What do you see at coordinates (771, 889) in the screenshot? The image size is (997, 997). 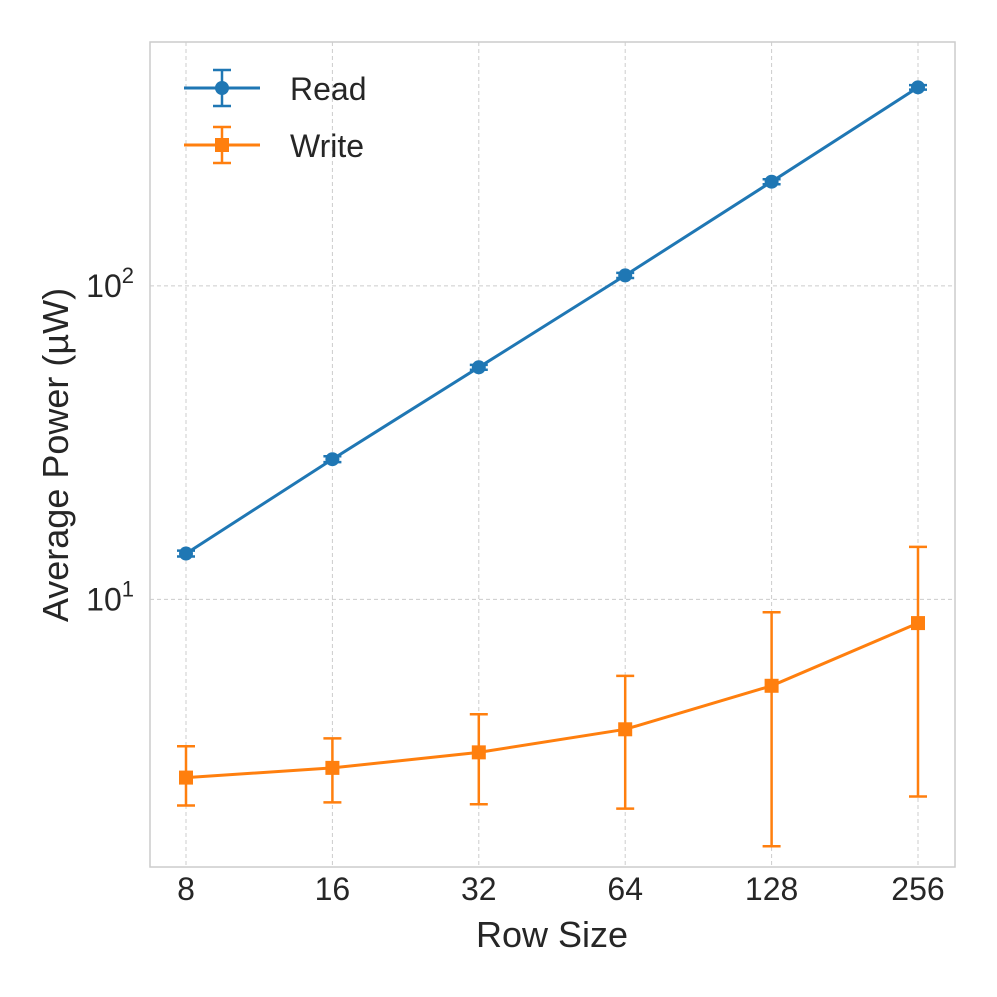 I see `x-tick-label: 128` at bounding box center [771, 889].